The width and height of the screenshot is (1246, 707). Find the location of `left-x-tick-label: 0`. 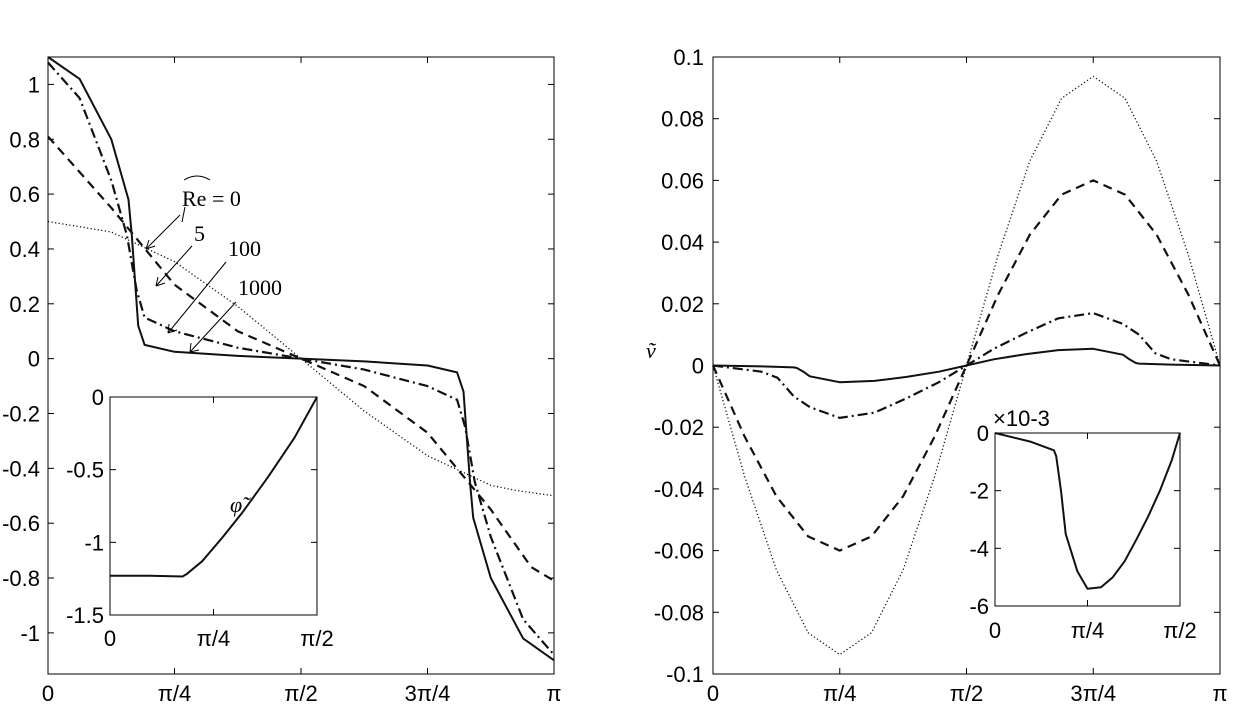

left-x-tick-label: 0 is located at coordinates (48, 693).